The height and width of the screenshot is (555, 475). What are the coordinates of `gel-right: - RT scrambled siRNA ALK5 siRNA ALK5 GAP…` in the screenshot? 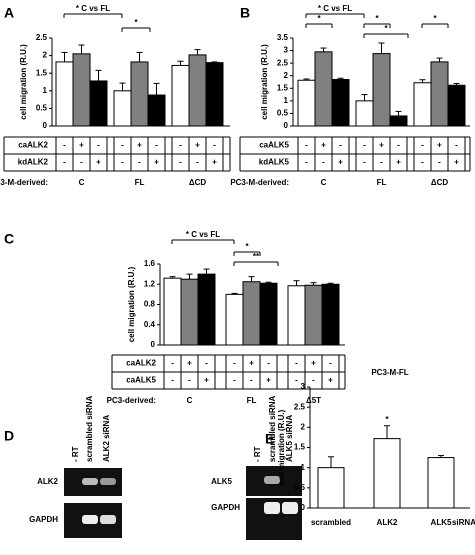 It's located at (256, 468).